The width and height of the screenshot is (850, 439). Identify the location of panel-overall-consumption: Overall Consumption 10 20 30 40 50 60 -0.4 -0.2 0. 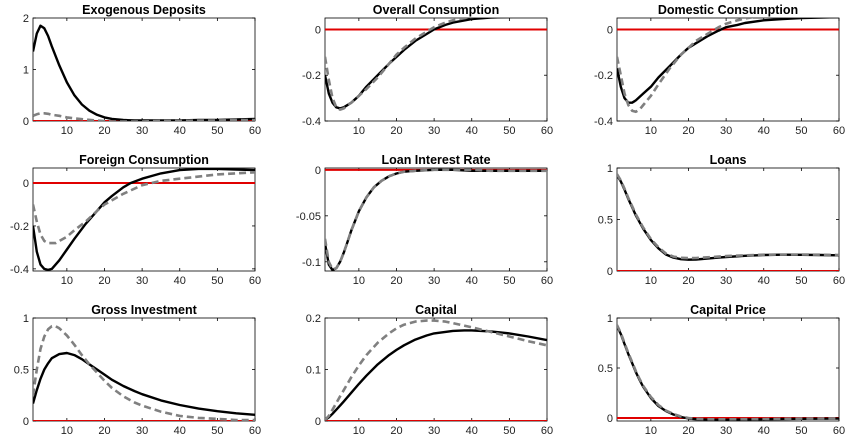
(427, 70).